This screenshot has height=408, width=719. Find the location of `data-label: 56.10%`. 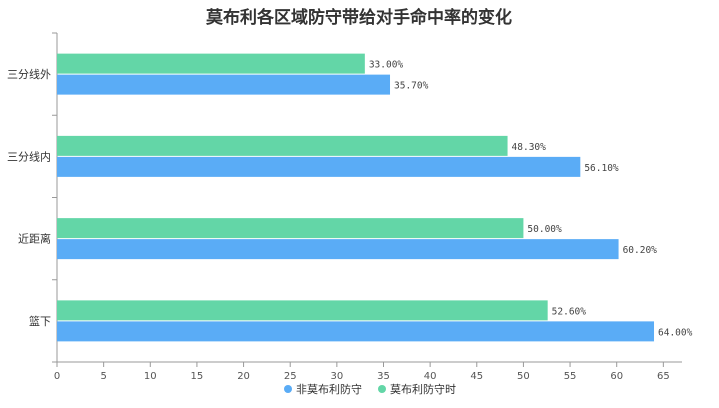

data-label: 56.10% is located at coordinates (601, 168).